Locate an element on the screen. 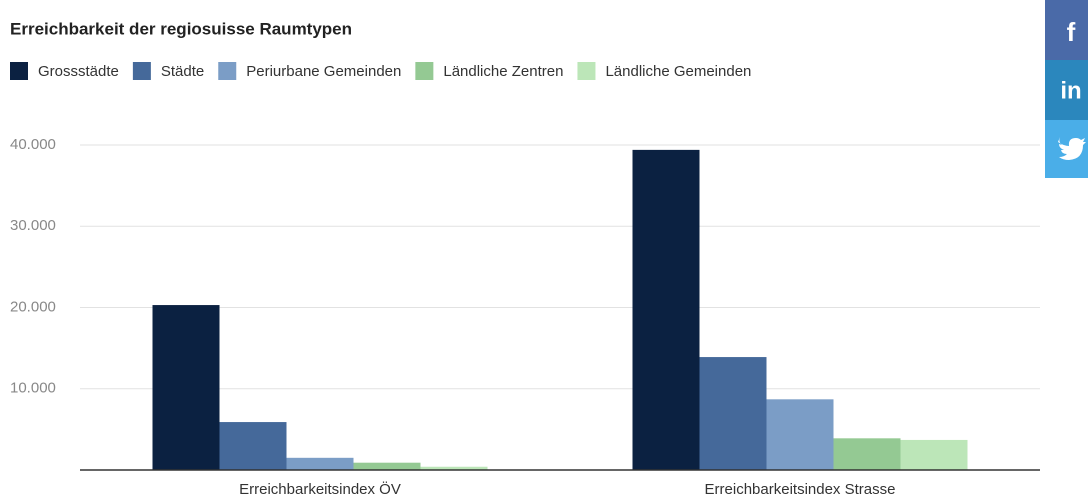  x-tick-label: Erreichbarkeitsindex ÖV is located at coordinates (320, 489).